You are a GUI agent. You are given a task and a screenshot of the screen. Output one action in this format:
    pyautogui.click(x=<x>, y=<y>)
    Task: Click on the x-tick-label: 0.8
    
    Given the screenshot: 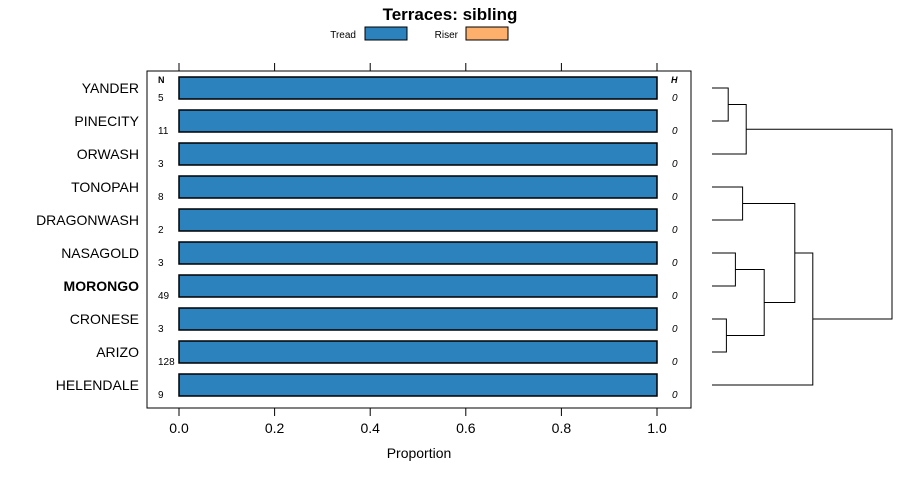 What is the action you would take?
    pyautogui.click(x=562, y=428)
    